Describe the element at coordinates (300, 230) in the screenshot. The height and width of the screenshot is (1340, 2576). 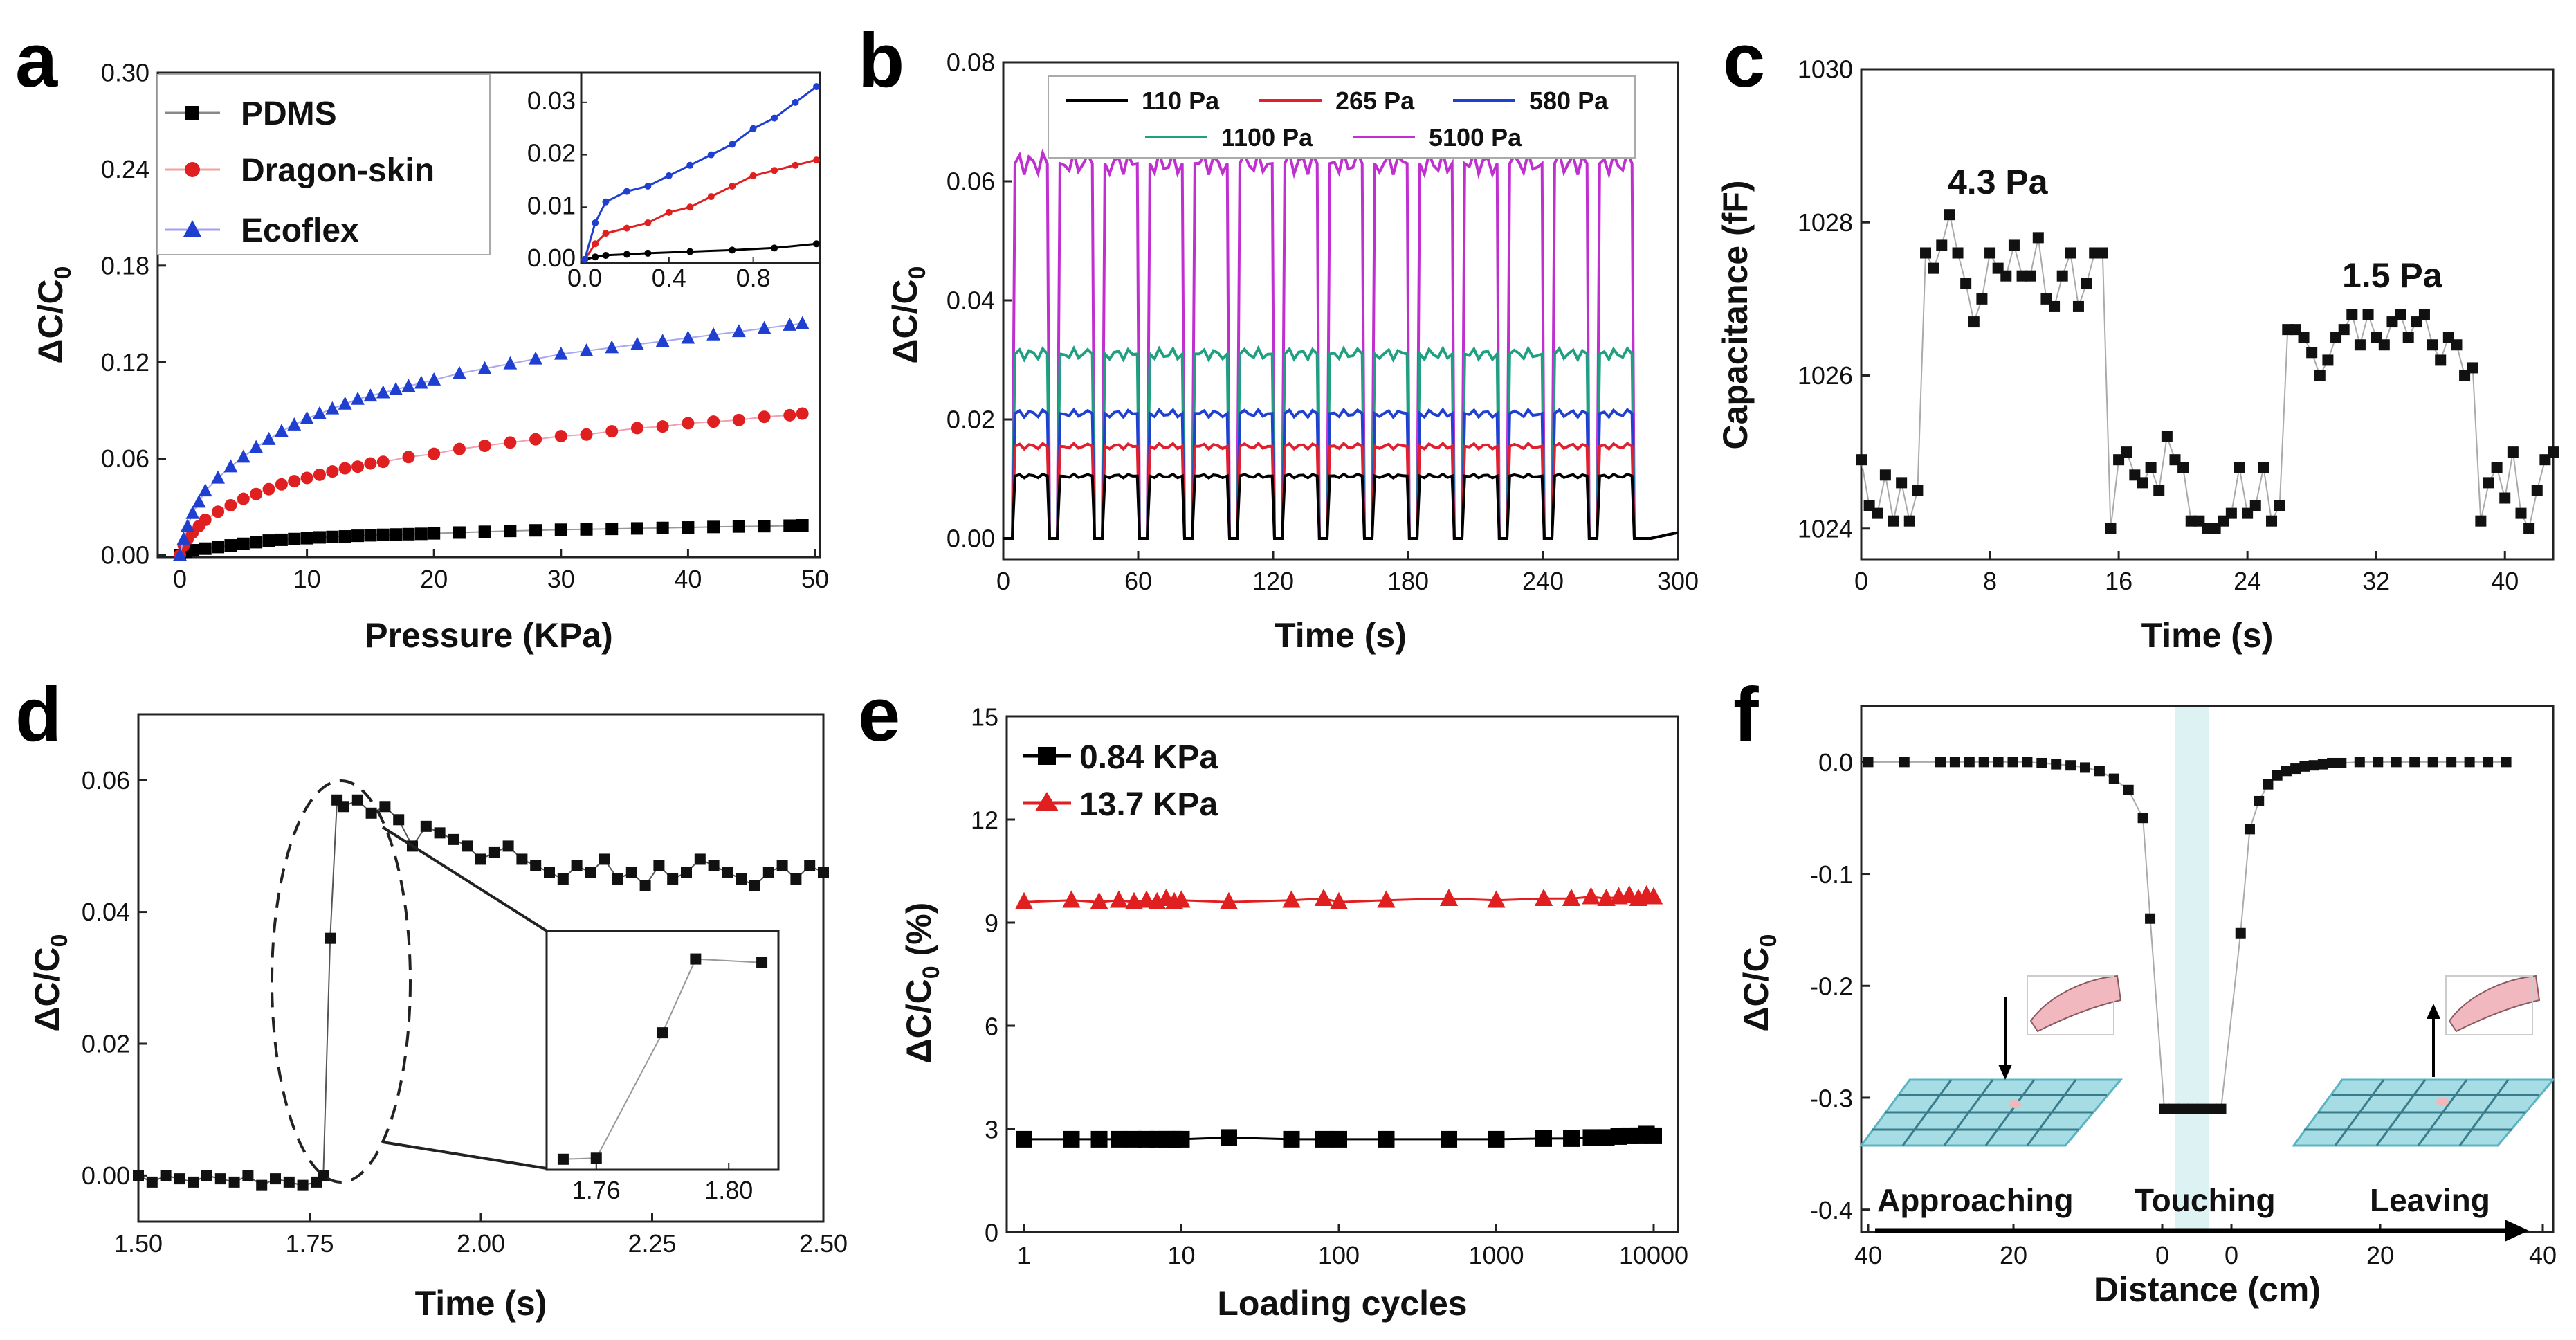
I see `legend-ecoflex-label: Ecoflex` at that location.